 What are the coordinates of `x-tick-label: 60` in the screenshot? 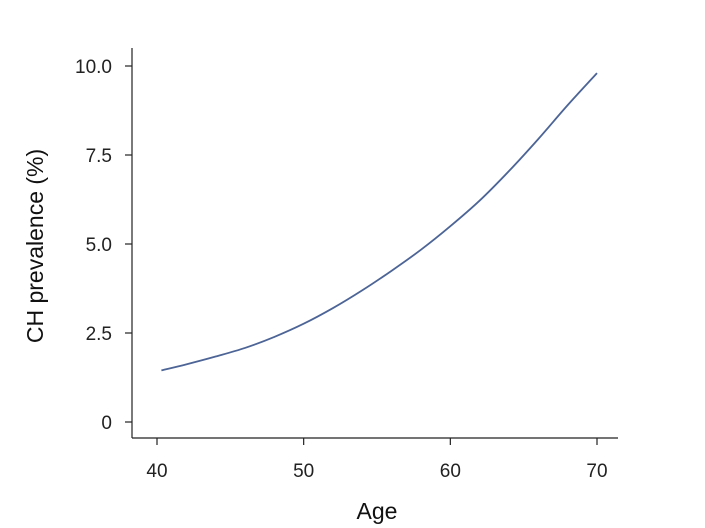 It's located at (450, 471).